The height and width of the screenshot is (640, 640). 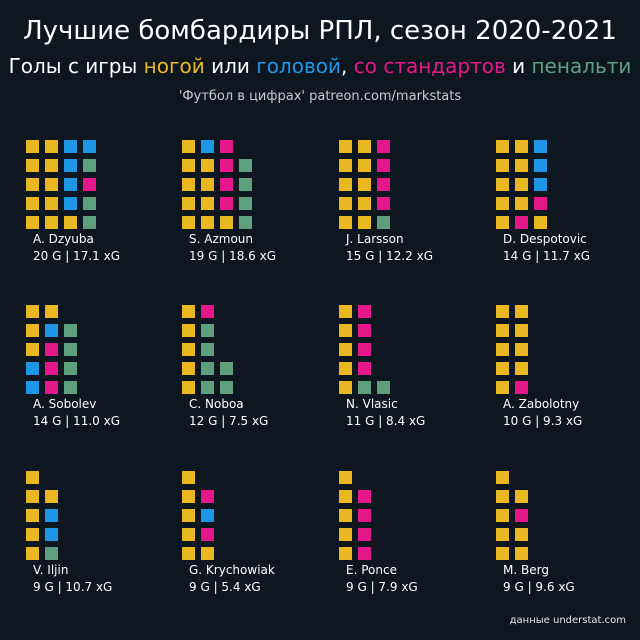 What do you see at coordinates (76, 256) in the screenshot?
I see `player-stats: 20 G | 17.1 xG` at bounding box center [76, 256].